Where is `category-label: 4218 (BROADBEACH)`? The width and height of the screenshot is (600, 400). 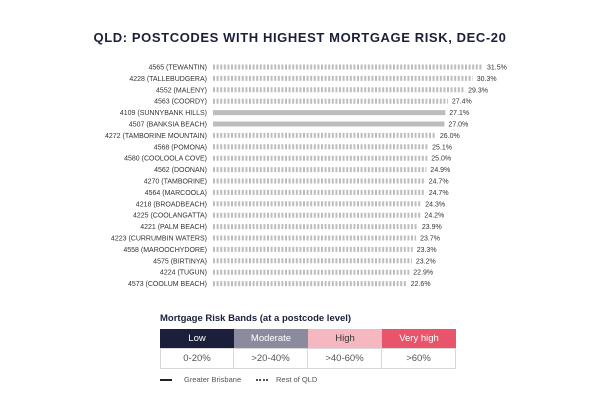 category-label: 4218 (BROADBEACH) is located at coordinates (171, 204).